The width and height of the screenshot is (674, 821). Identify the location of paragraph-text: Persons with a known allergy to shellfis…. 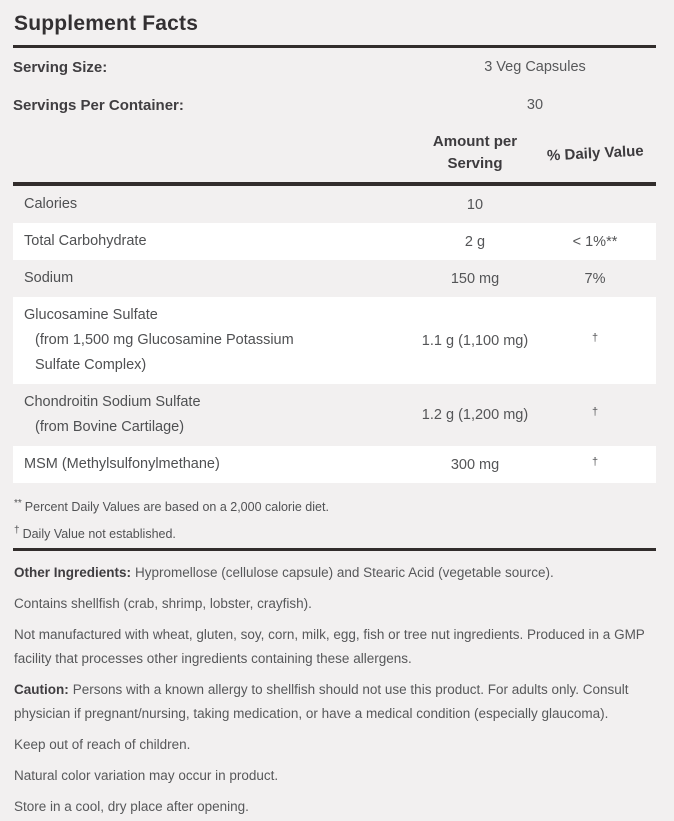
(321, 702).